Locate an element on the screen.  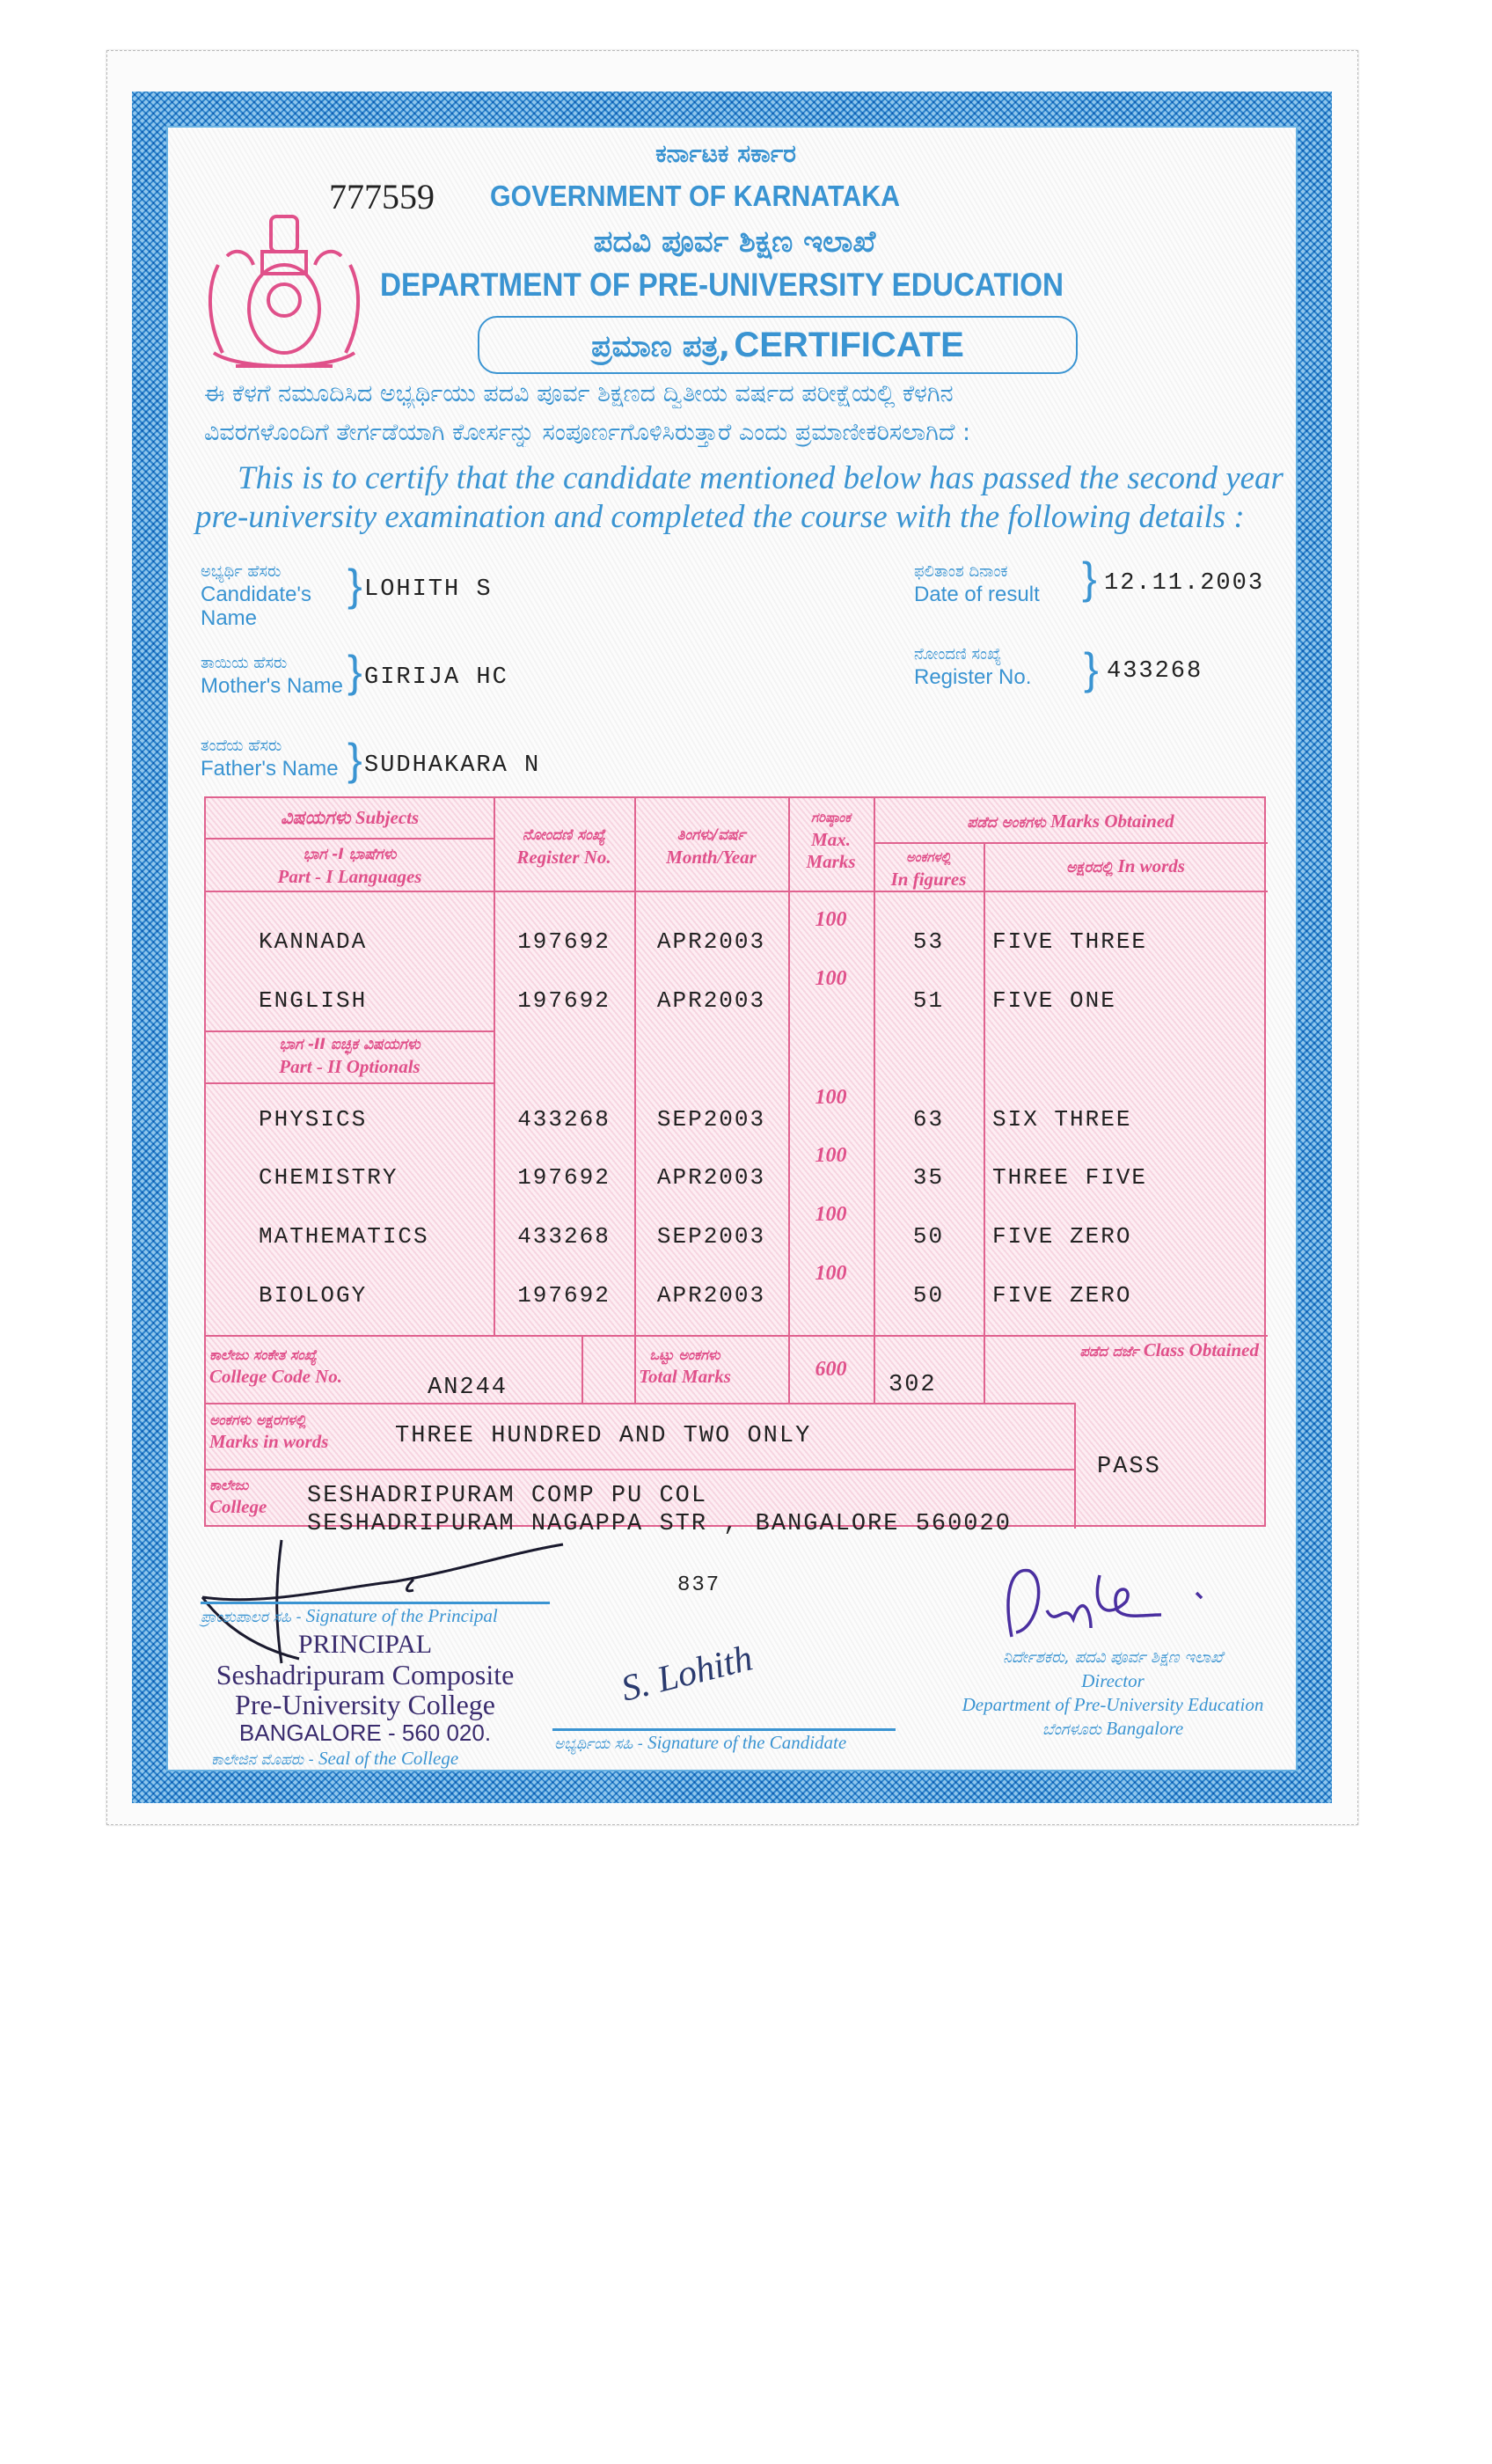
class-obtained-value: PASS is located at coordinates (1129, 1467).